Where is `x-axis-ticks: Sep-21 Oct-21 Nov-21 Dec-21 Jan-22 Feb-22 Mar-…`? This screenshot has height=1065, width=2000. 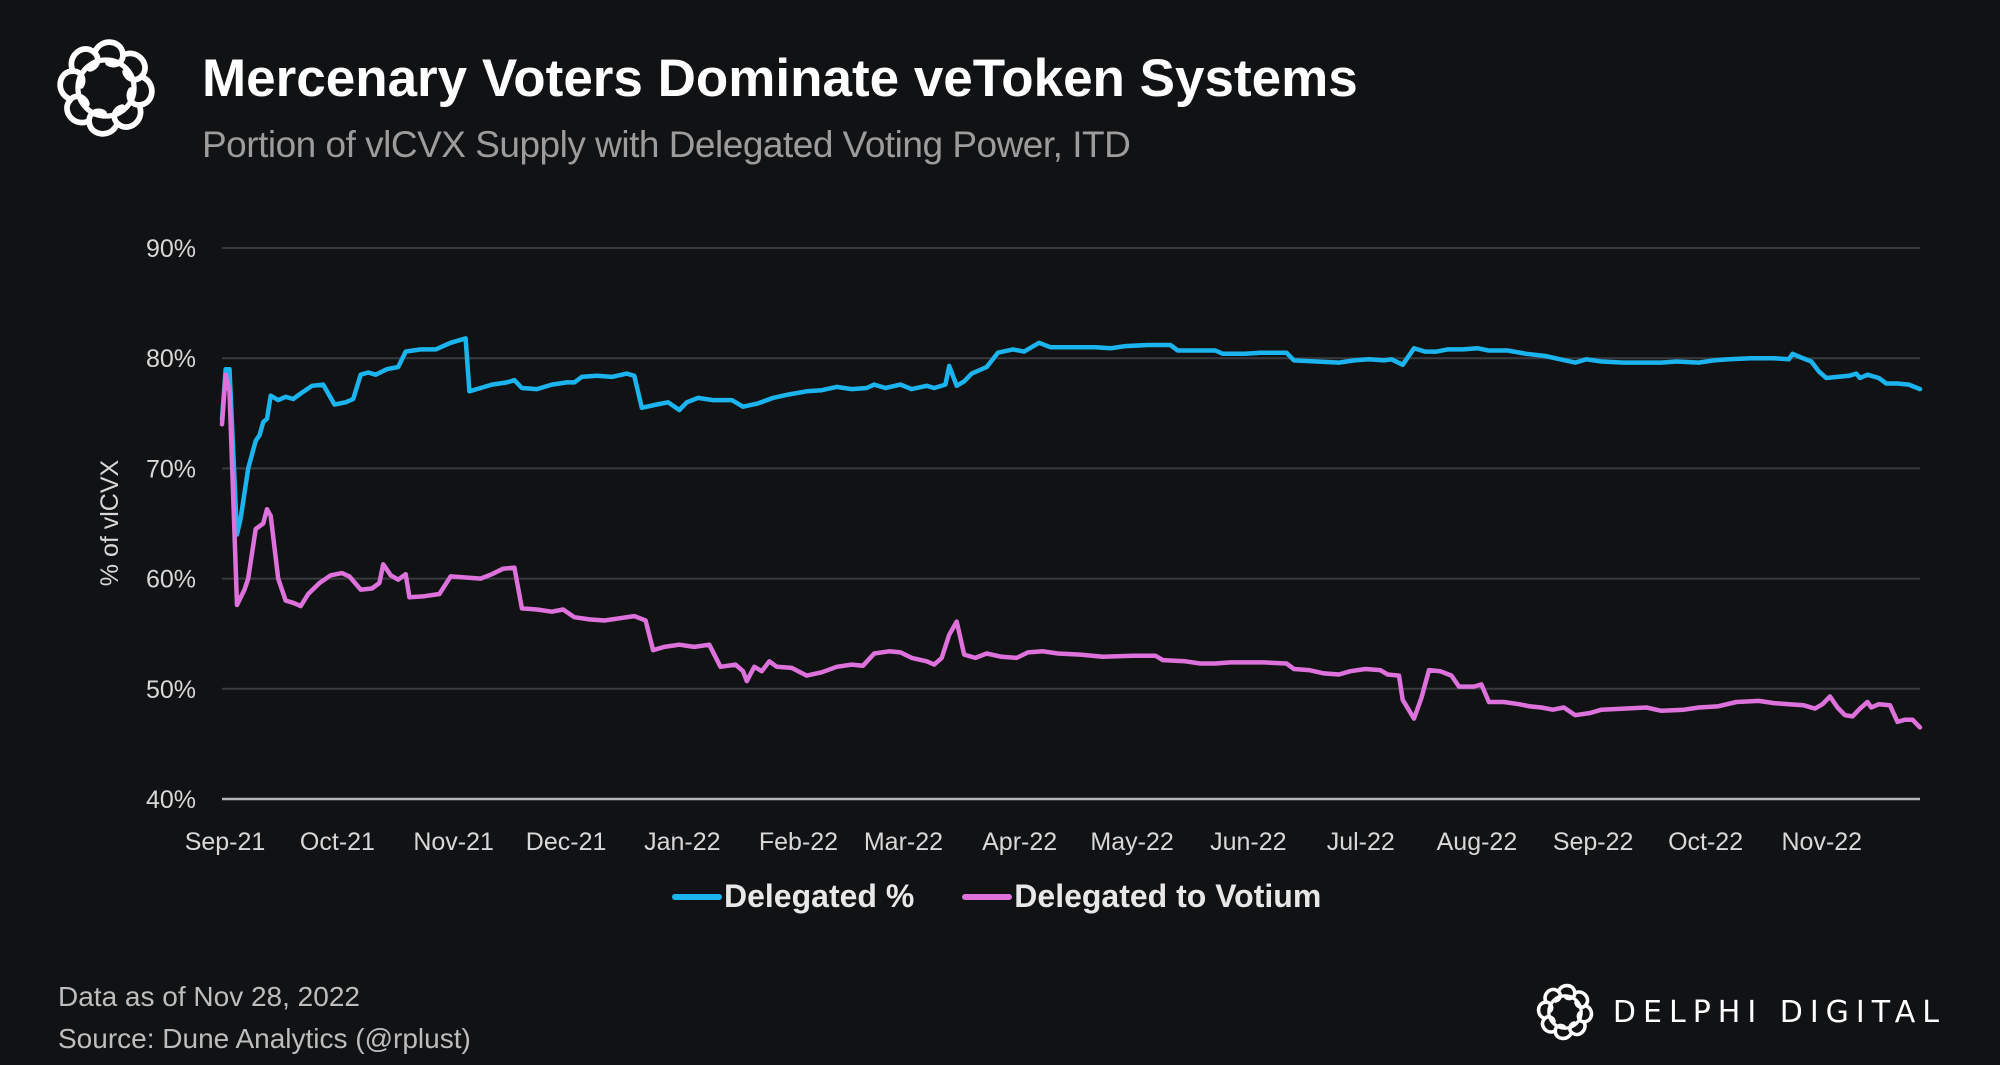 x-axis-ticks: Sep-21 Oct-21 Nov-21 Dec-21 Jan-22 Feb-22 Mar-… is located at coordinates (1023, 842).